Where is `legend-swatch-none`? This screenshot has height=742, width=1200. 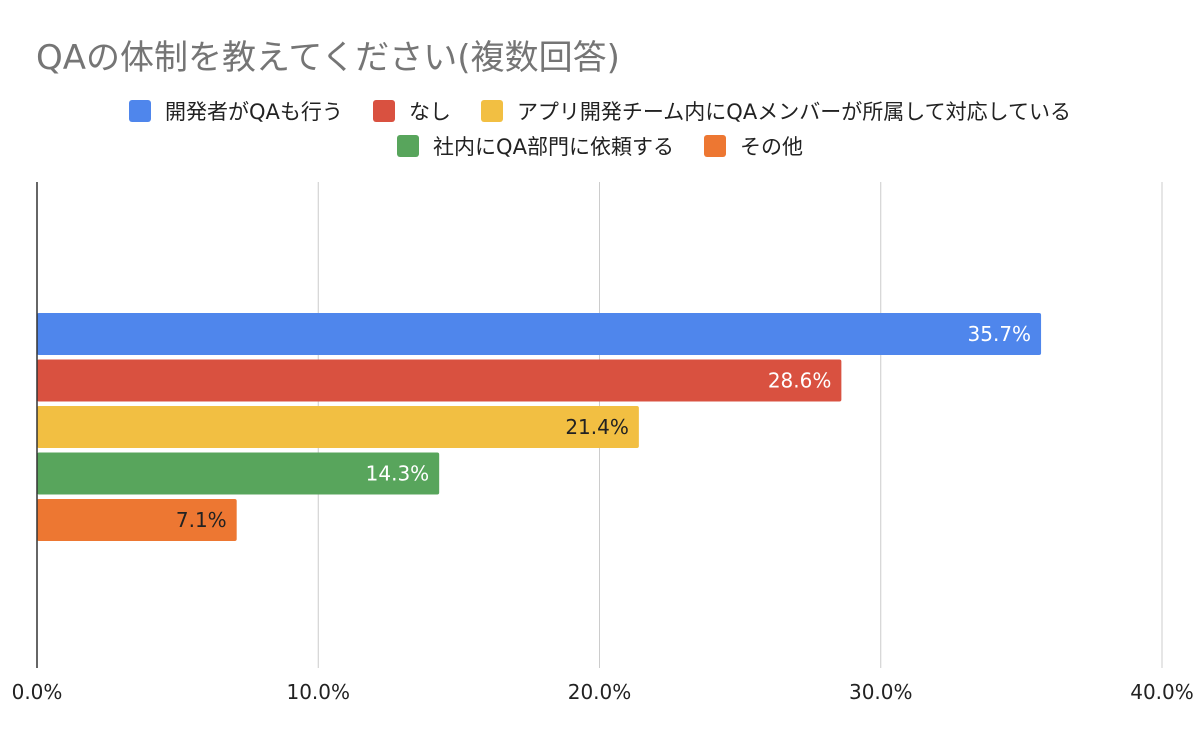 legend-swatch-none is located at coordinates (383, 111).